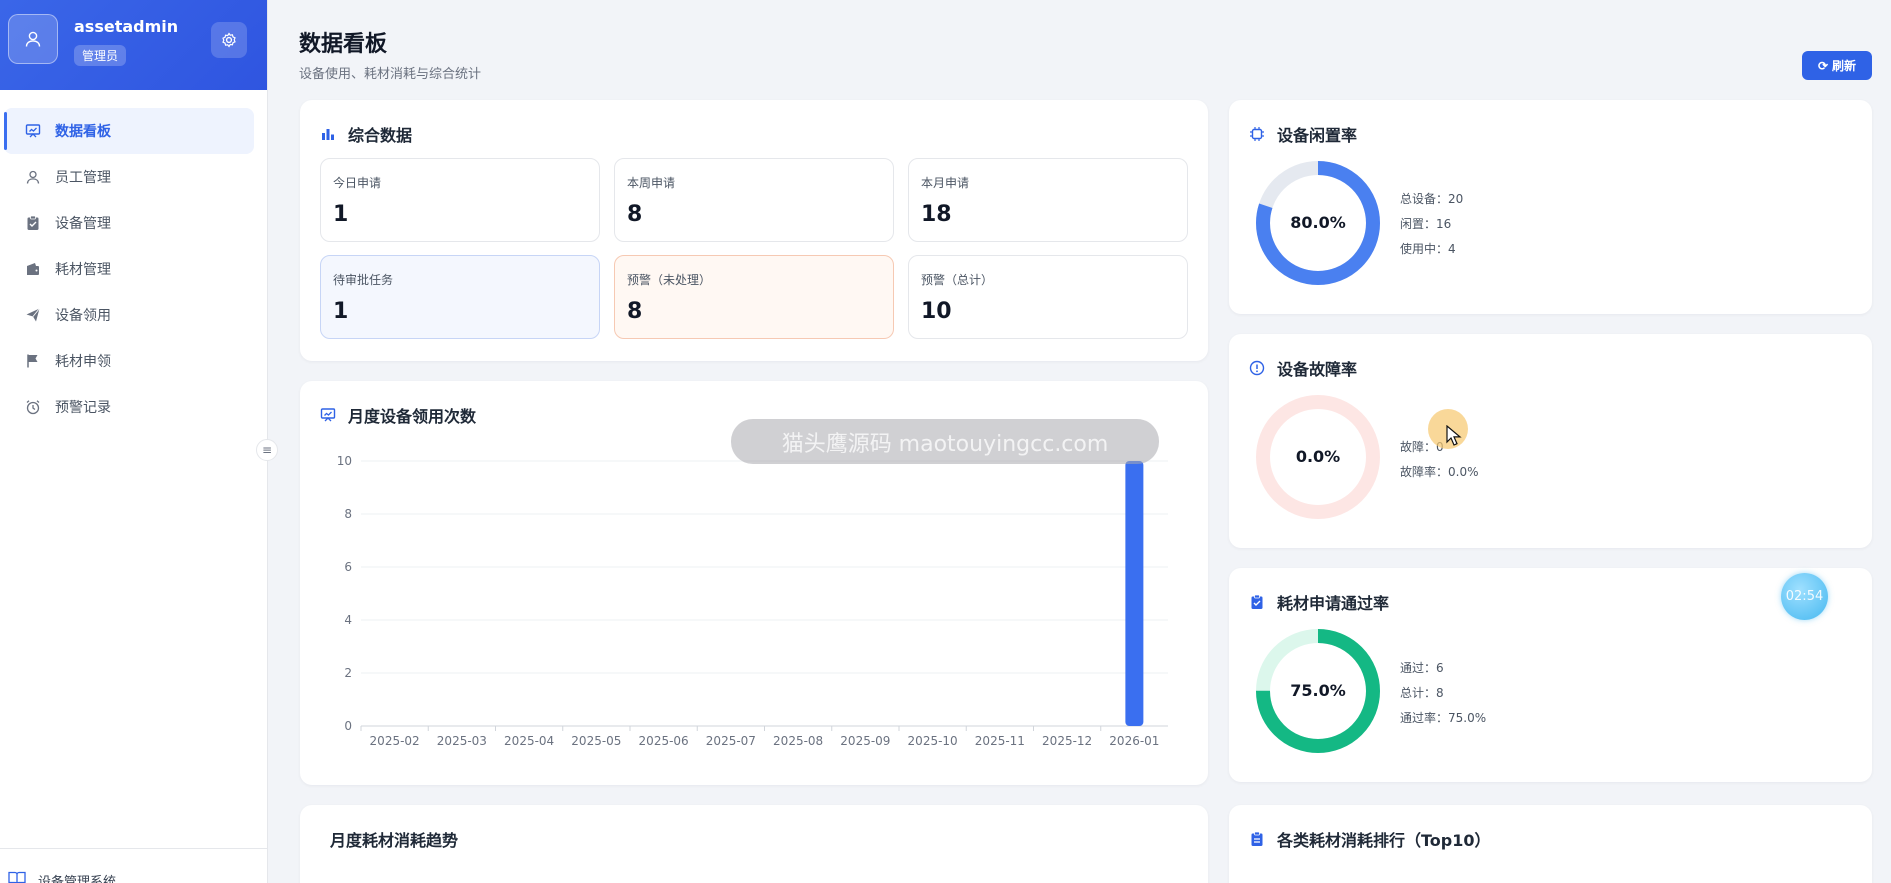  I want to click on sidebar-item-consumable-request: 耗材申领, so click(134, 361).